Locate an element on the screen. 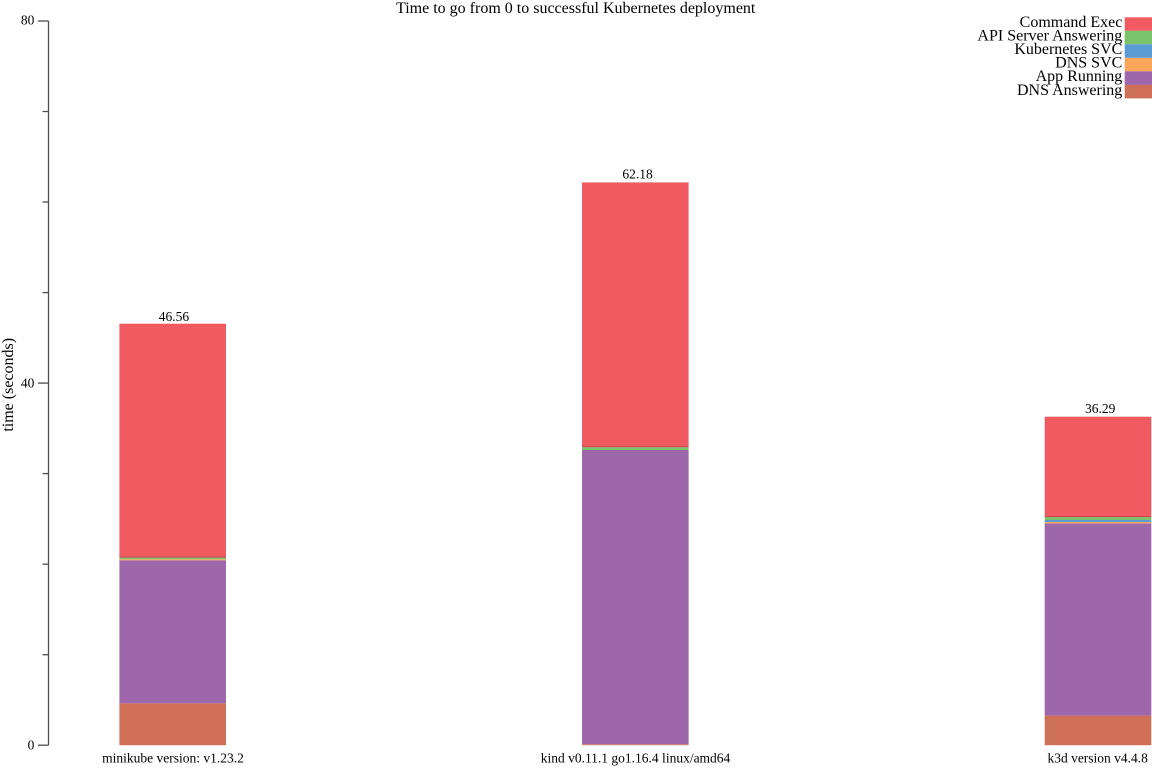  svg-text: 62.18 is located at coordinates (637, 173).